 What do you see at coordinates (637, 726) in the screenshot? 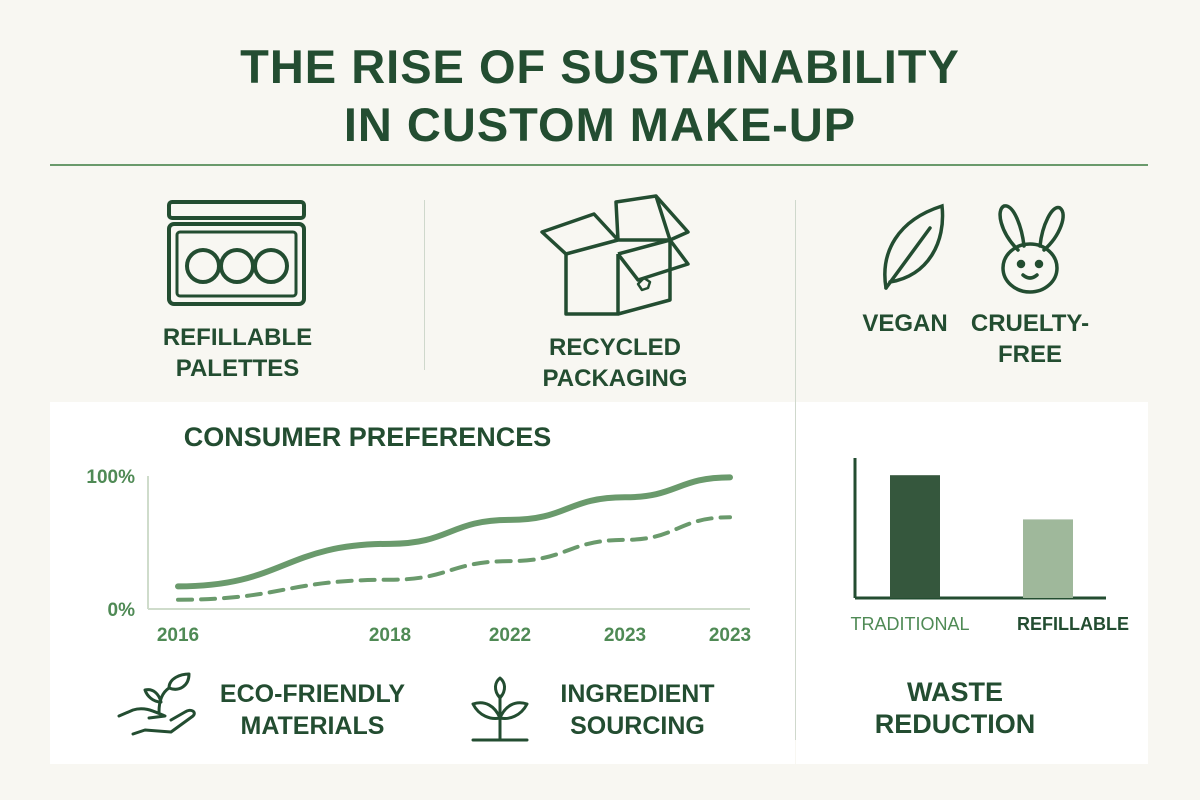
I see `label-line: SOURCING` at bounding box center [637, 726].